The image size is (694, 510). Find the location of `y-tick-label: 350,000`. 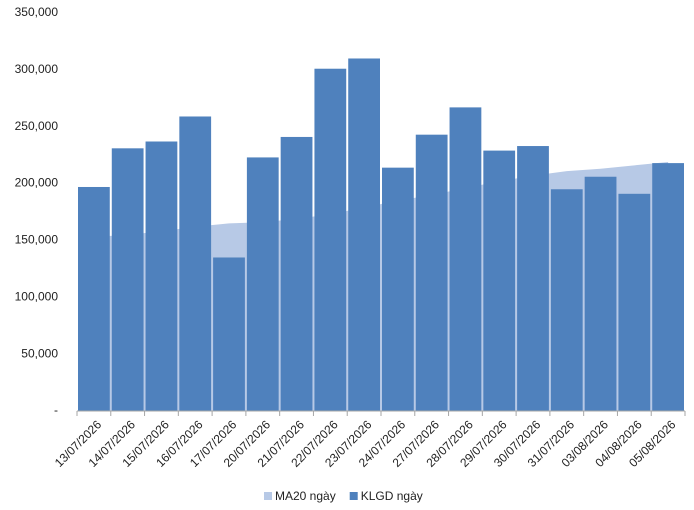

y-tick-label: 350,000 is located at coordinates (37, 12).